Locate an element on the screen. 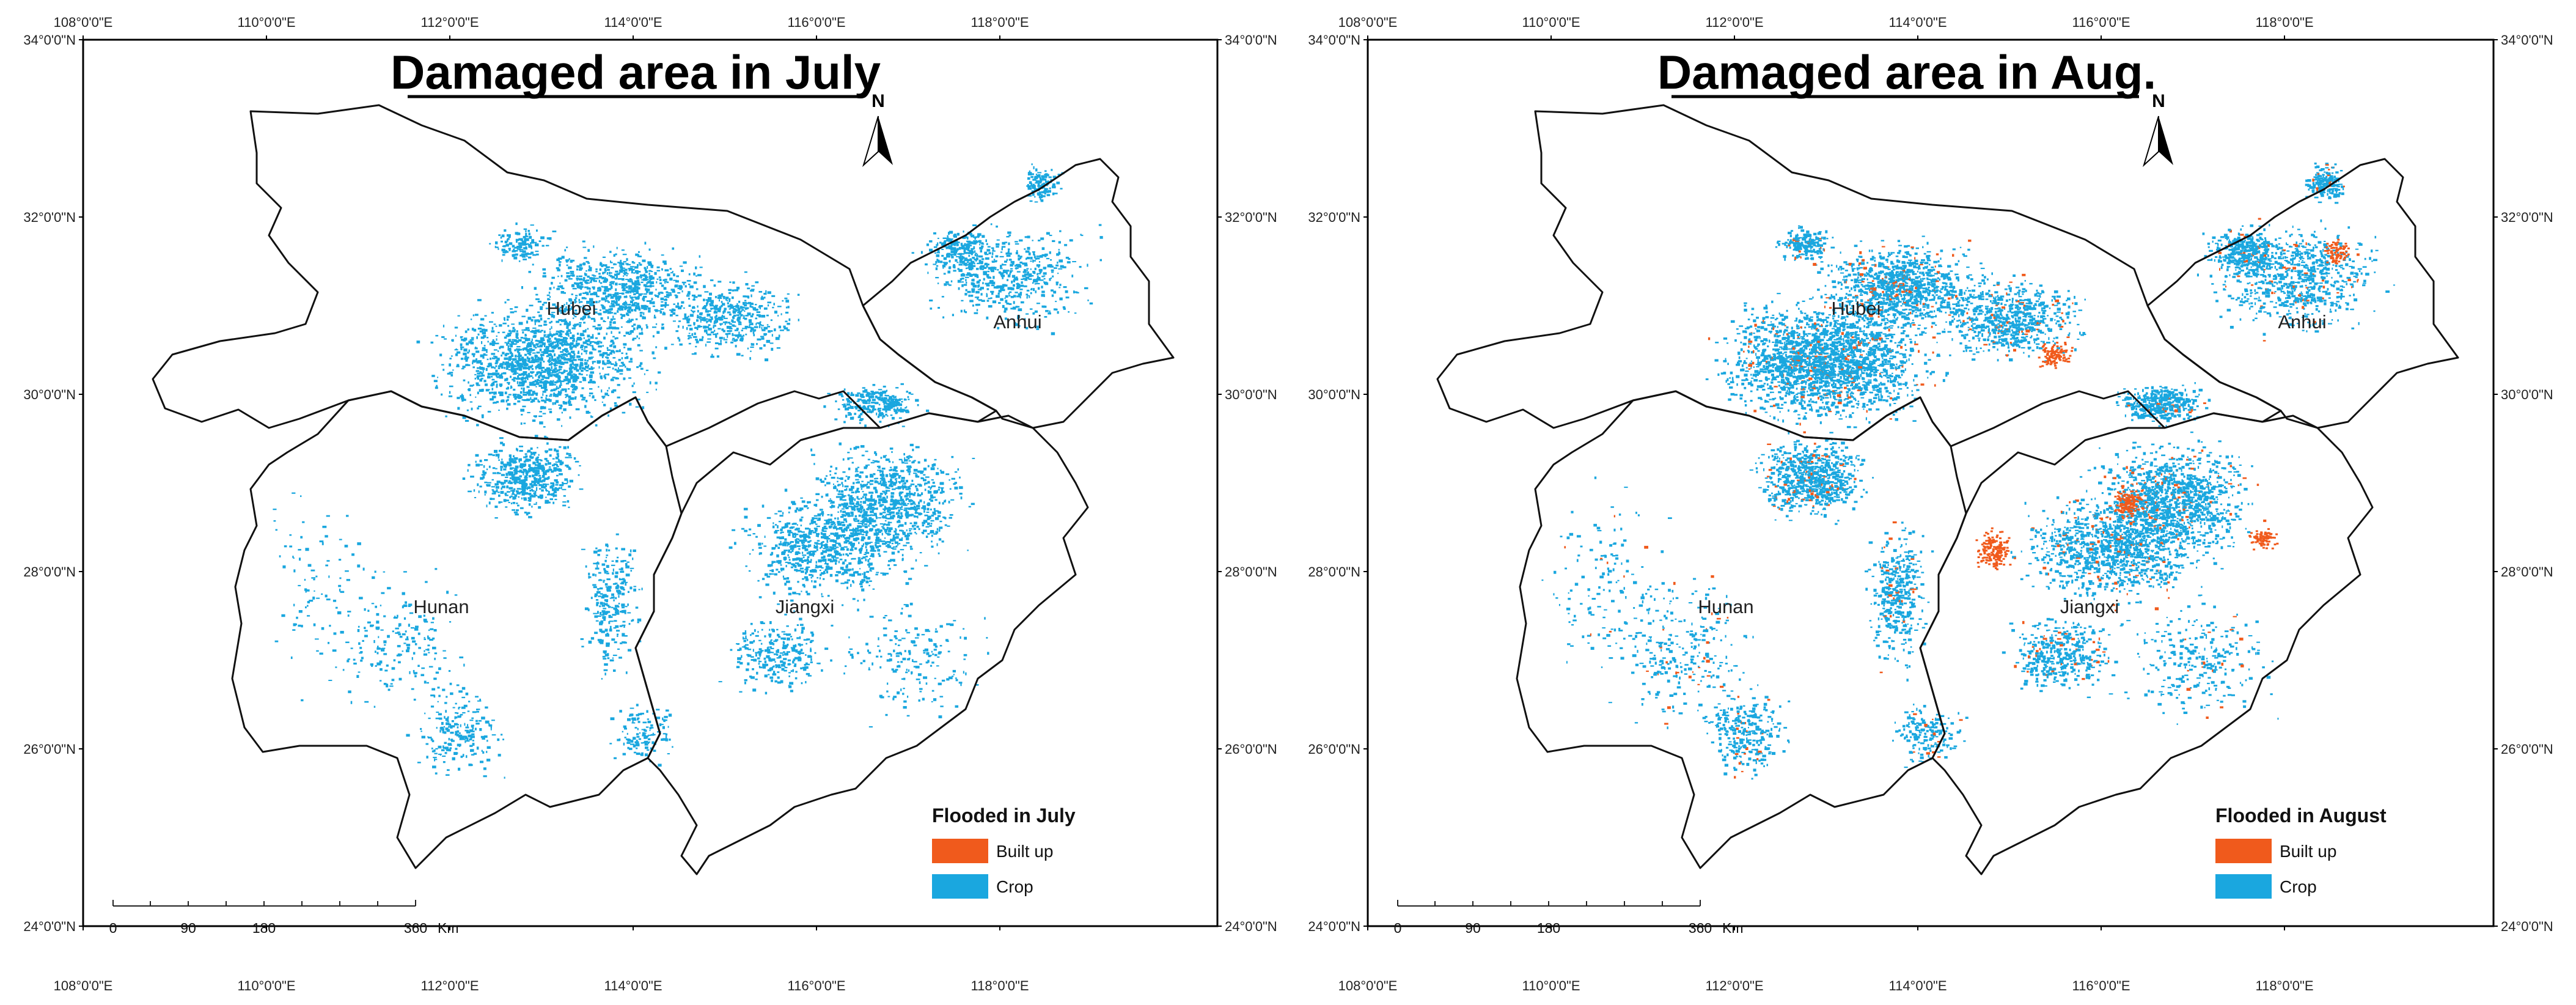 The height and width of the screenshot is (1005, 2576). map-title: Damaged area in Aug. is located at coordinates (1906, 72).